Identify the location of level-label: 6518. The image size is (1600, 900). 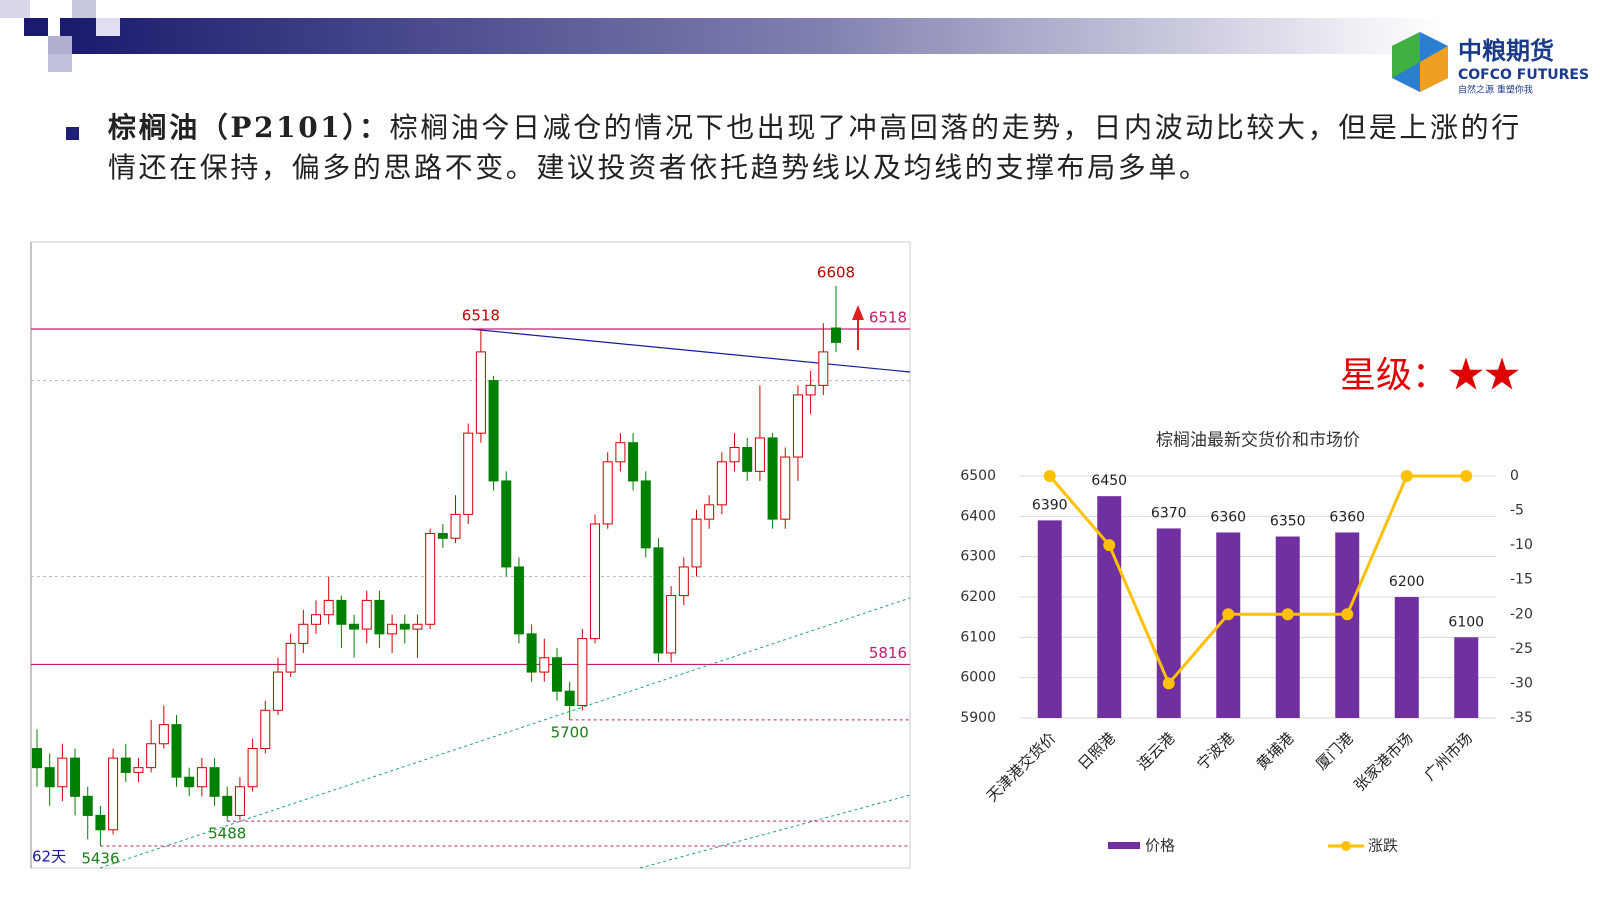
(888, 317).